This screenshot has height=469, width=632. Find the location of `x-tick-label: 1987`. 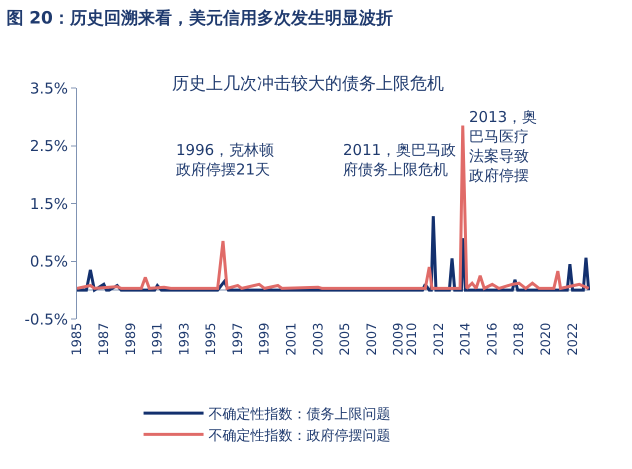

x-tick-label: 1987 is located at coordinates (104, 339).